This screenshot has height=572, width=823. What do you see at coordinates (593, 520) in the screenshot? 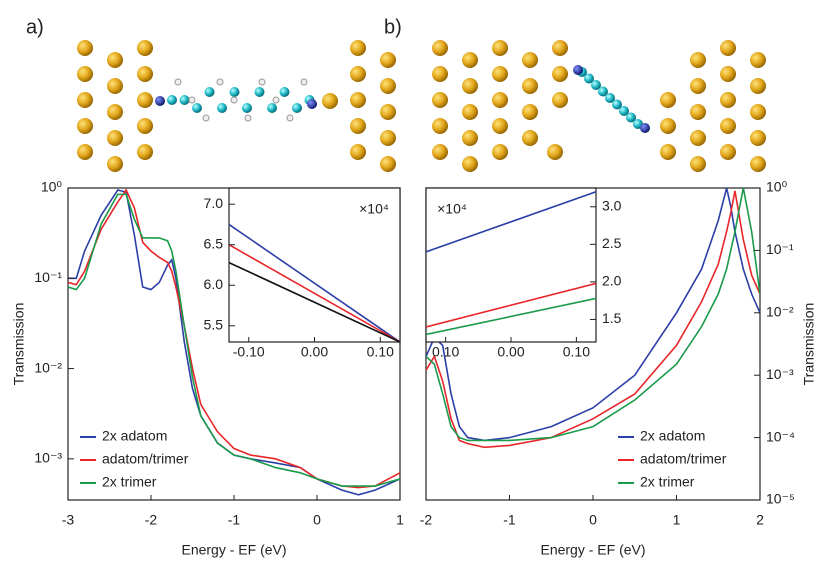
I see `x-tick-label: 0` at bounding box center [593, 520].